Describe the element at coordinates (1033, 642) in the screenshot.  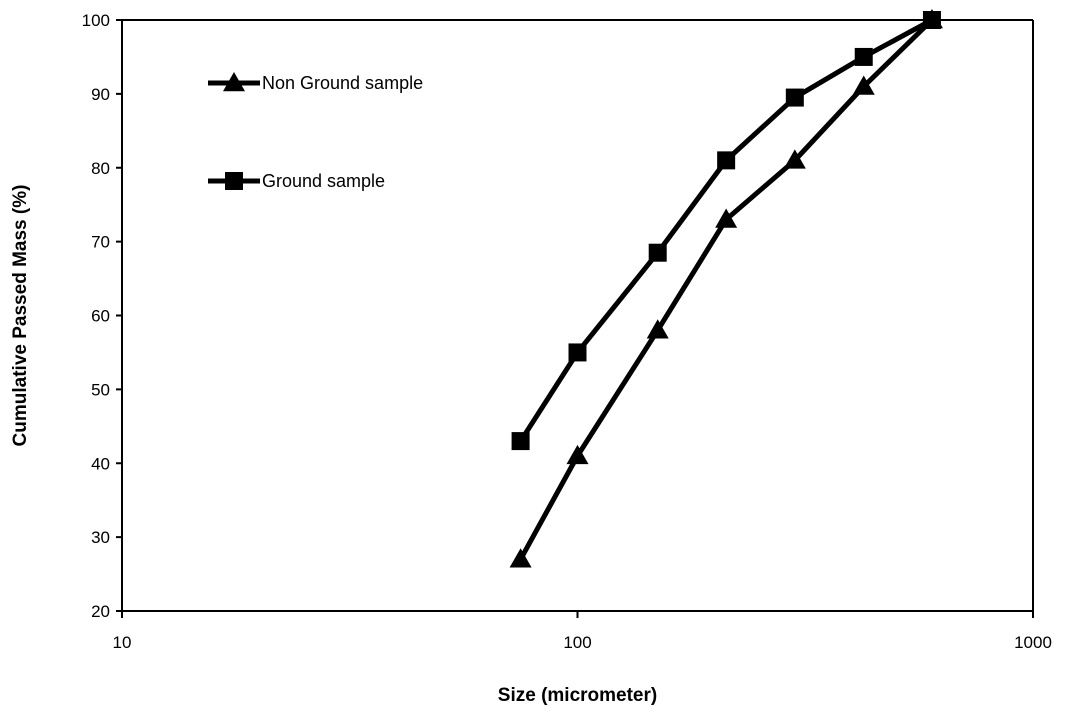
I see `x-tick-label: 1000` at that location.